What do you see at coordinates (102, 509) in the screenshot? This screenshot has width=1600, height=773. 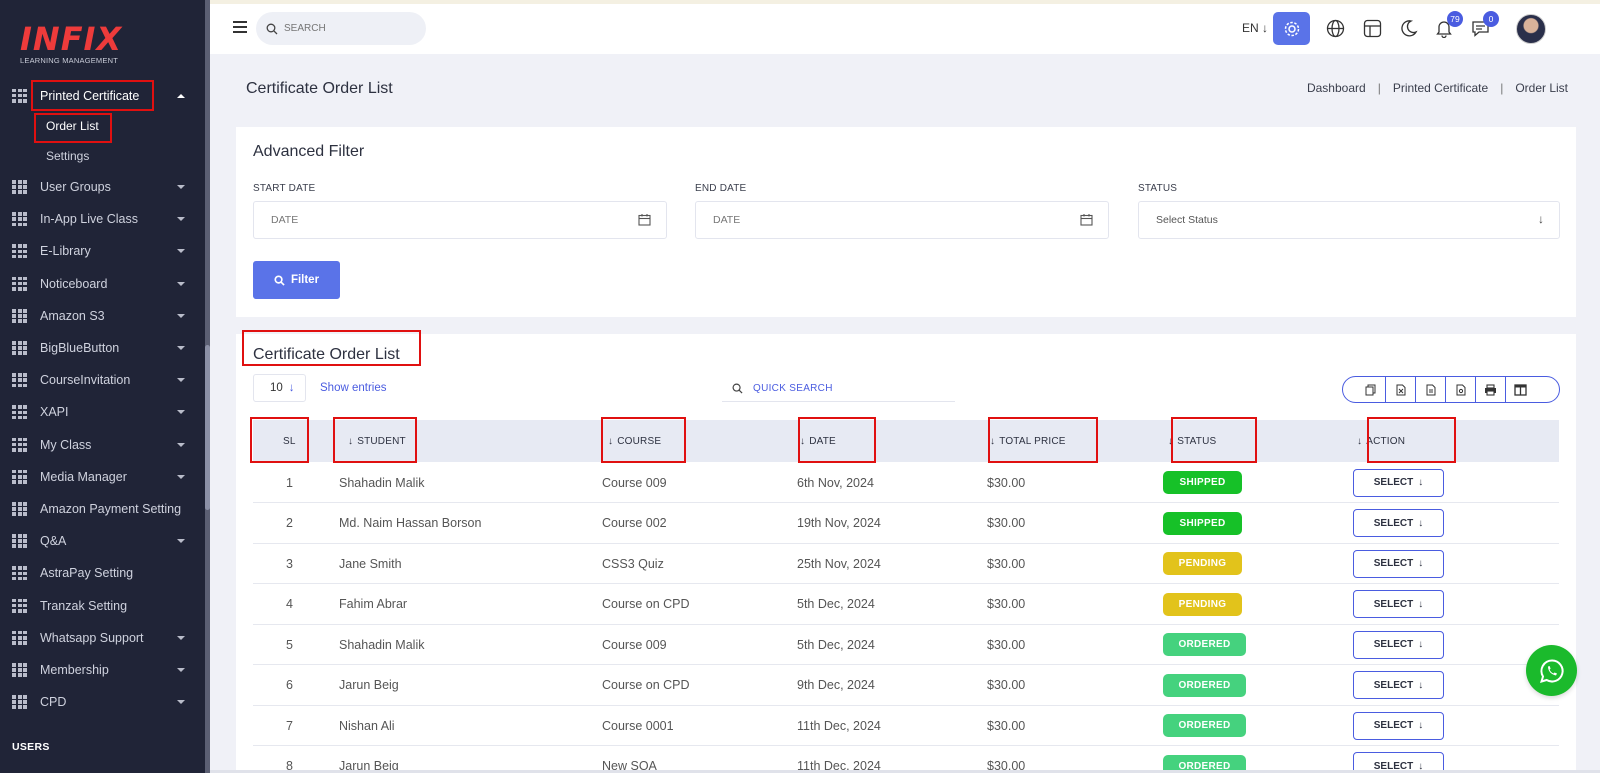 I see `sidebar-item-amazon-payment-setting: Amazon Payment Setting` at bounding box center [102, 509].